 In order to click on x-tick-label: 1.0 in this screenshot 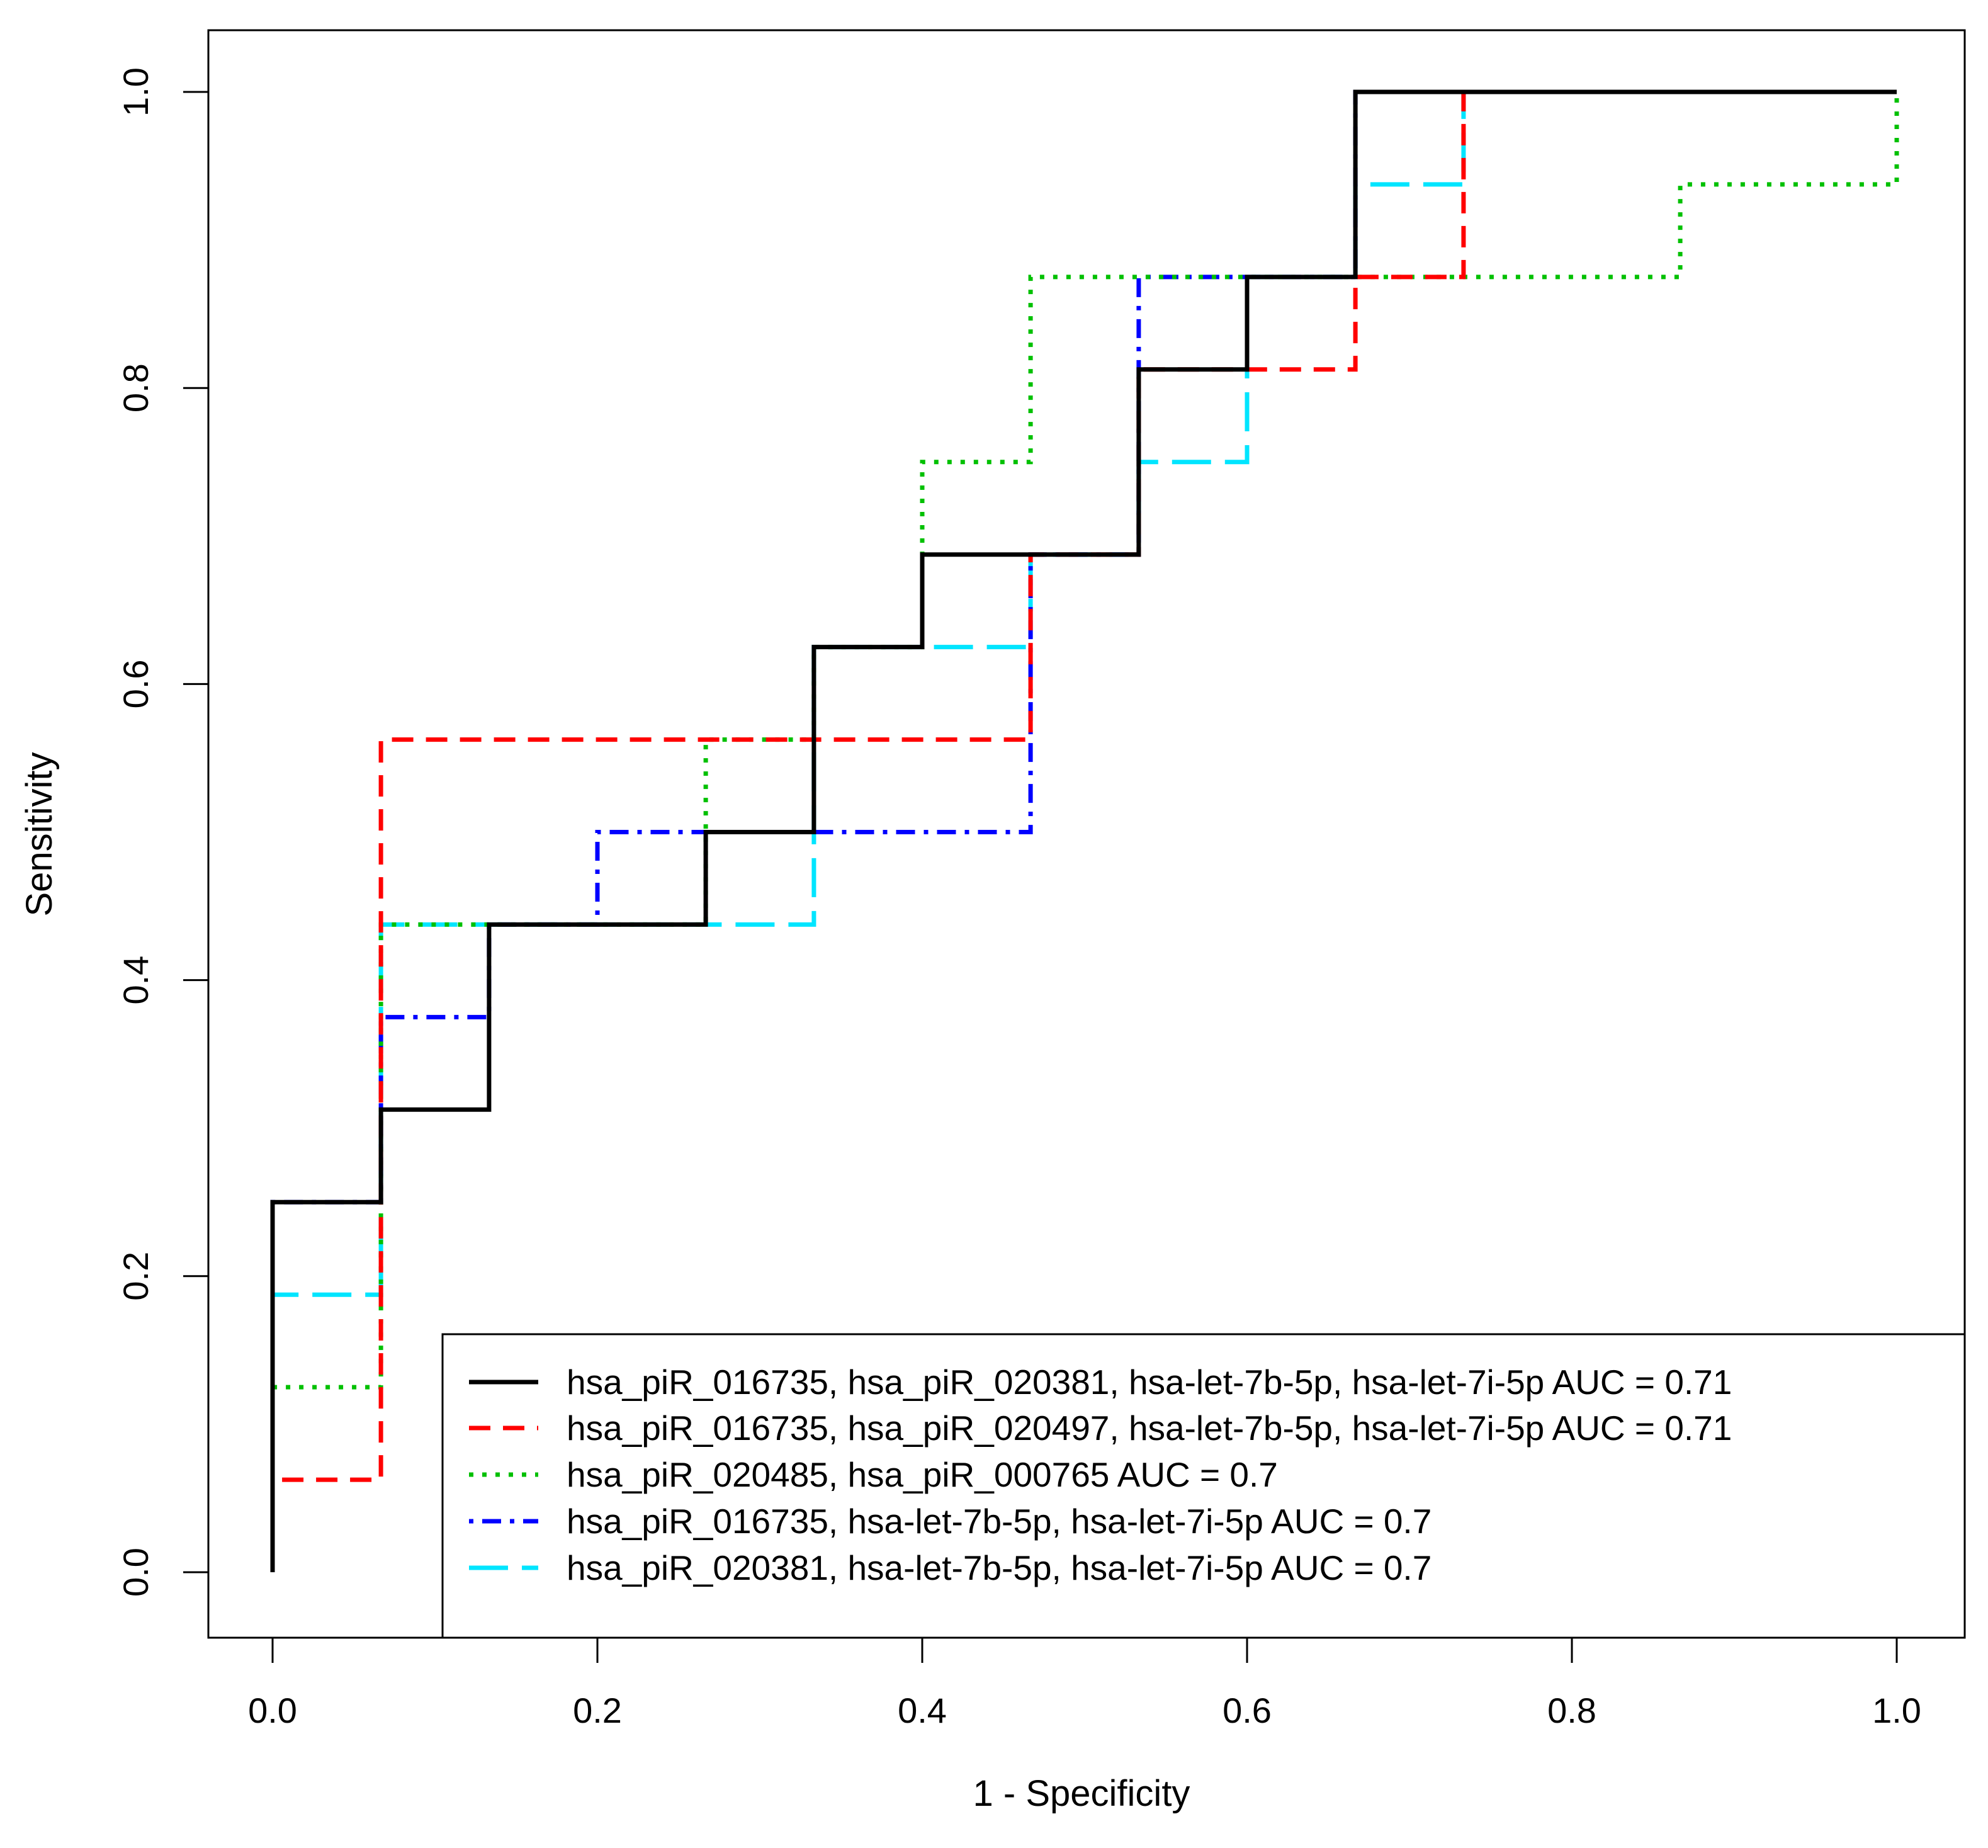, I will do `click(1896, 1710)`.